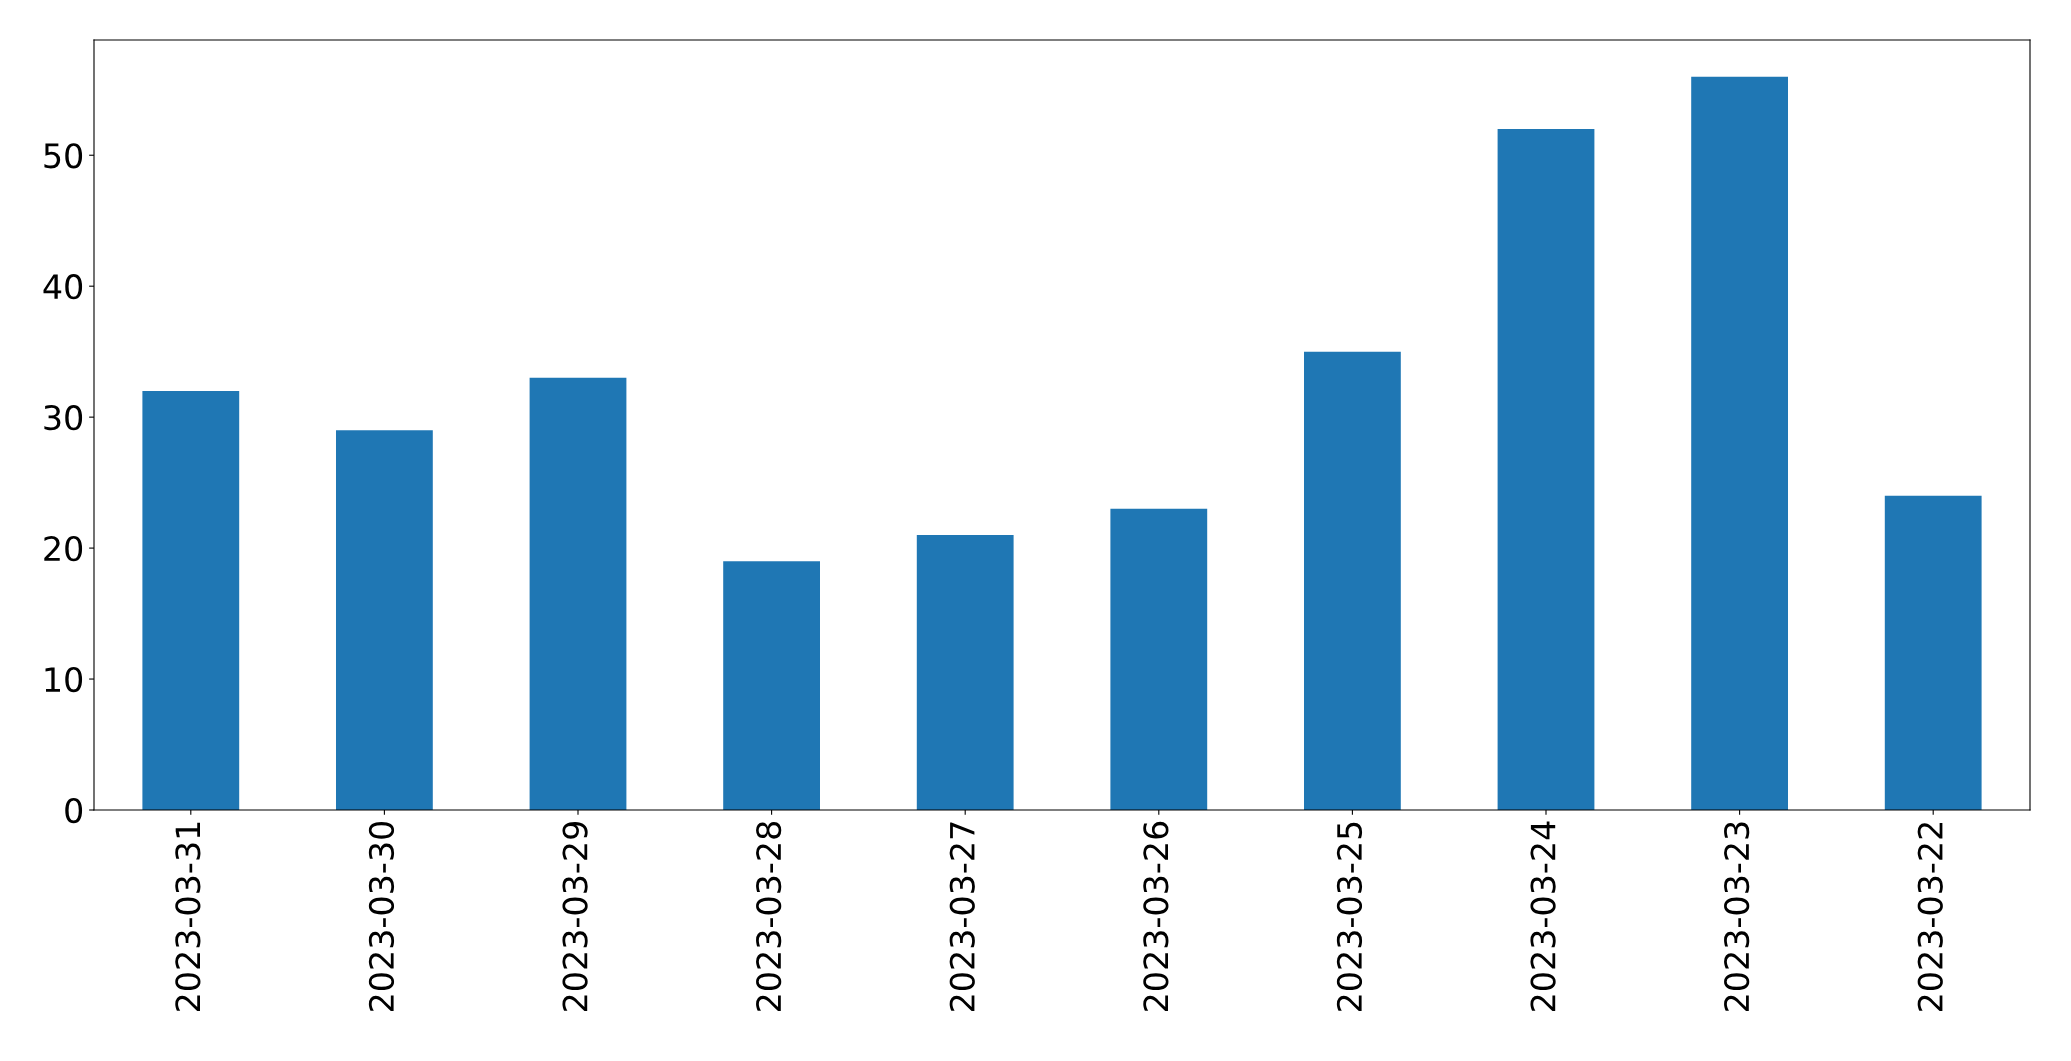  Describe the element at coordinates (63, 287) in the screenshot. I see `y-tick-label: 40` at that location.